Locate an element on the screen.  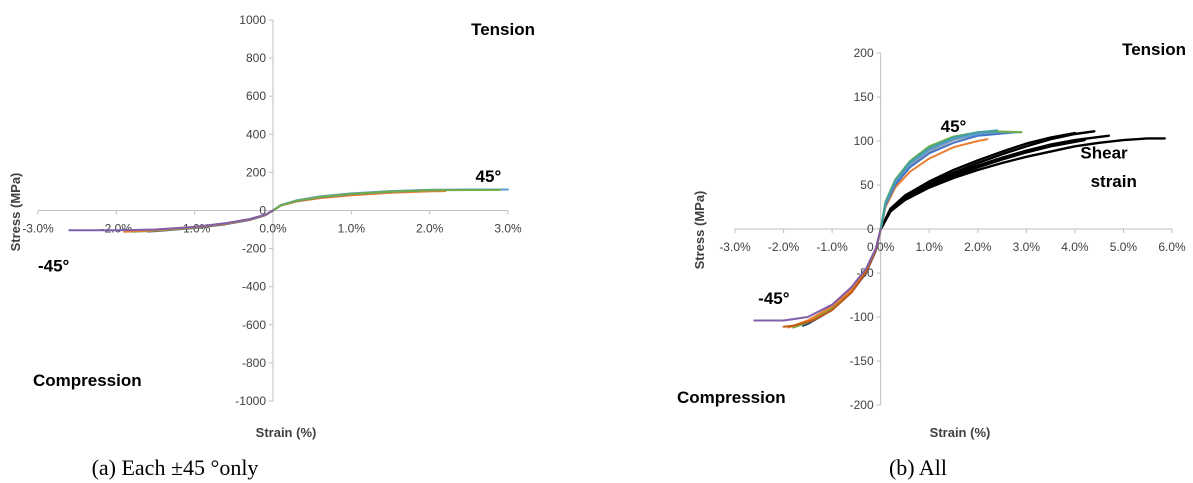
y-tick-label: -600 is located at coordinates (254, 325).